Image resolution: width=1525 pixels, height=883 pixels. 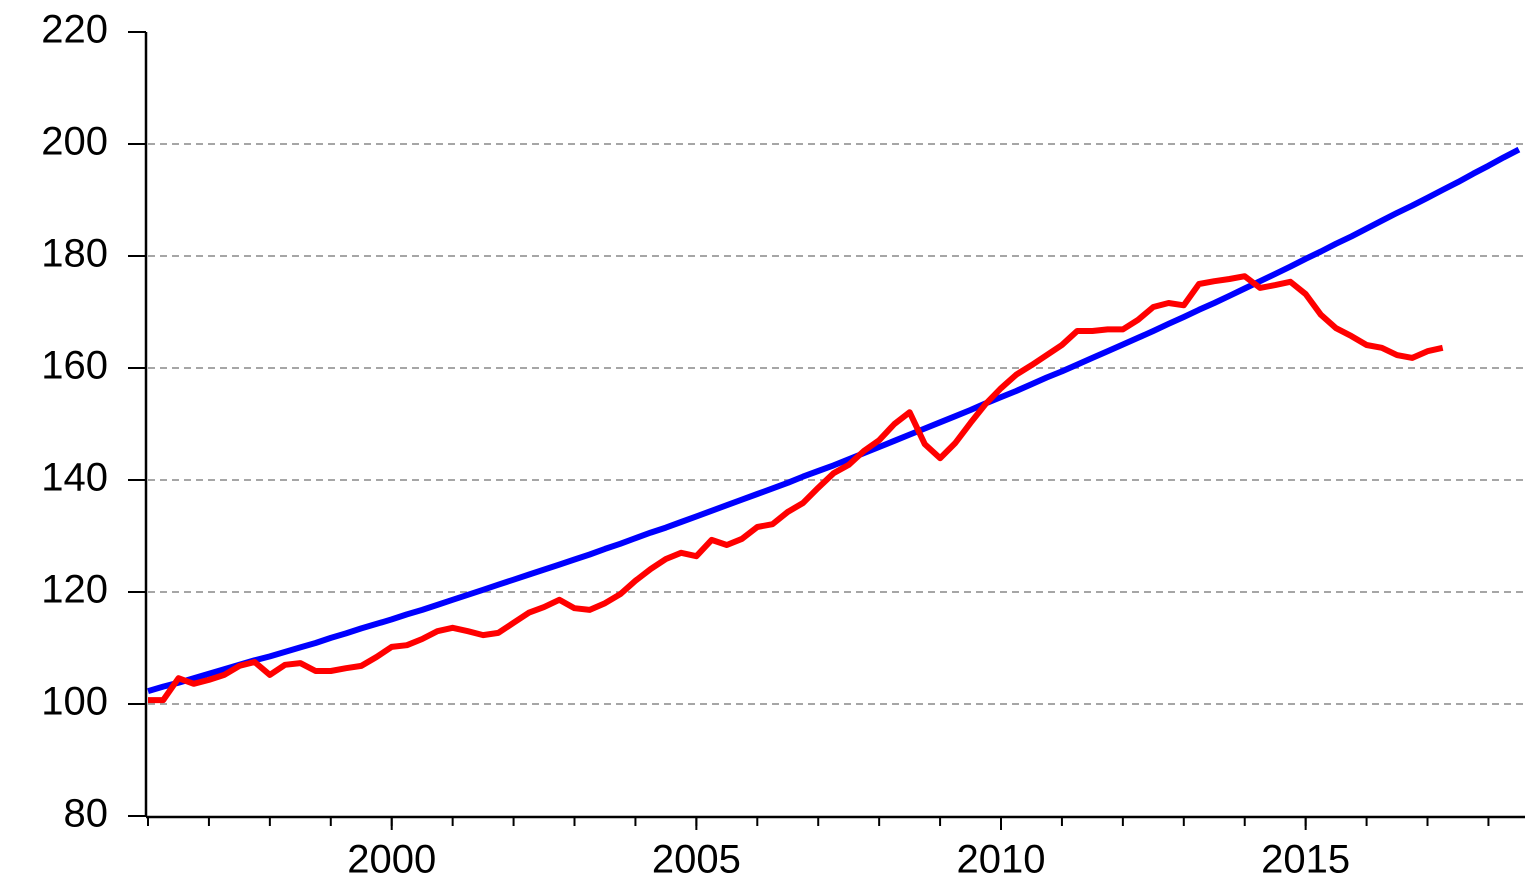 I want to click on y-tick-label: 180, so click(x=74, y=254).